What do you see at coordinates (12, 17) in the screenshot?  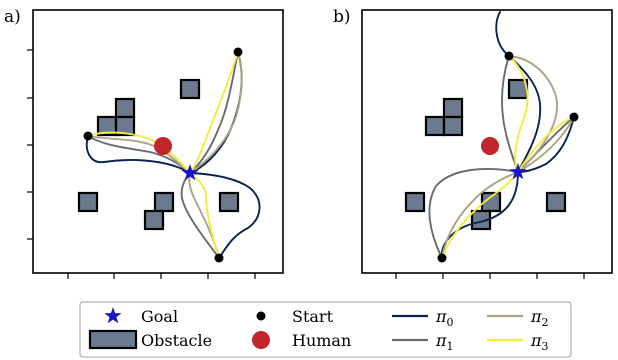 I see `panel-a-label: a)` at bounding box center [12, 17].